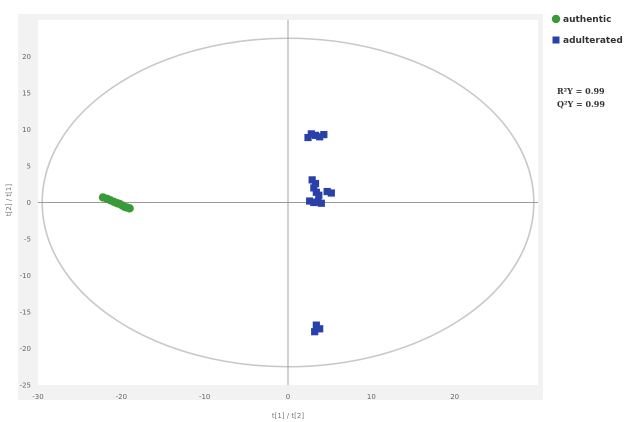 The width and height of the screenshot is (640, 422). I want to click on legend-authentic-marker, so click(556, 19).